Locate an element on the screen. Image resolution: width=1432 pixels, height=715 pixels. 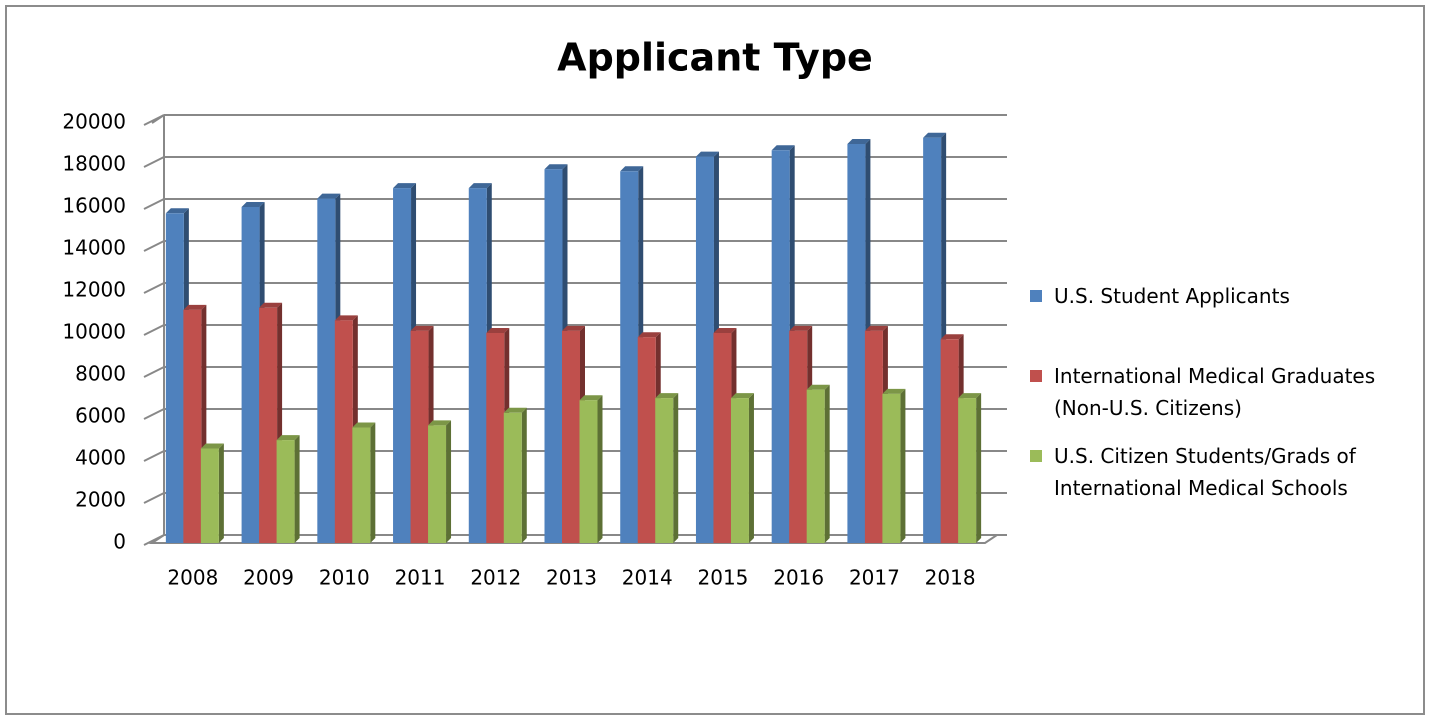
y-tick-label: 10000 is located at coordinates (94, 332).